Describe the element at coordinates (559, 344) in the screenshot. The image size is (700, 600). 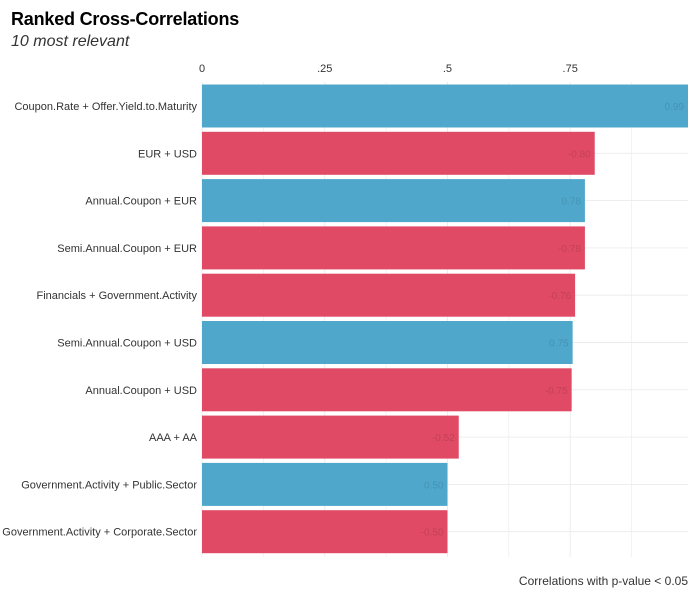
I see `data-label: 0.75` at that location.